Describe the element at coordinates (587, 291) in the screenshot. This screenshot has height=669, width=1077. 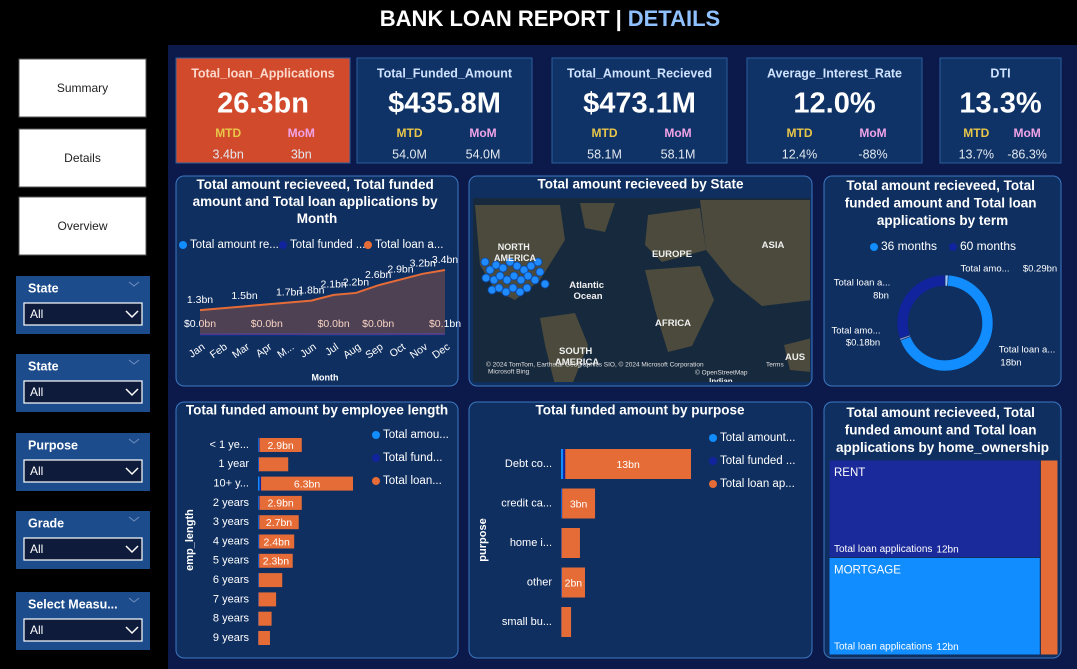
I see `map-label: Atlantic Ocean` at that location.